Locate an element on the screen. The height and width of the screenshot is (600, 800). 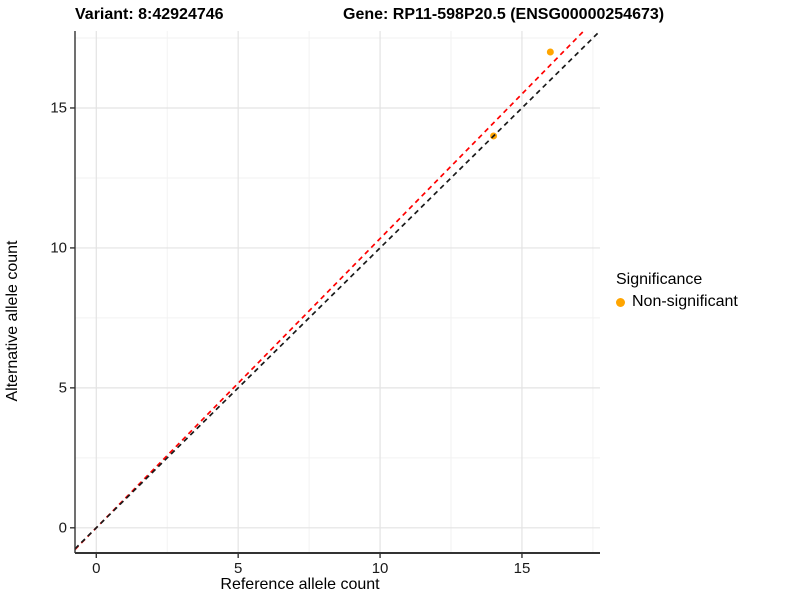
x-tick-label: 10 is located at coordinates (380, 568).